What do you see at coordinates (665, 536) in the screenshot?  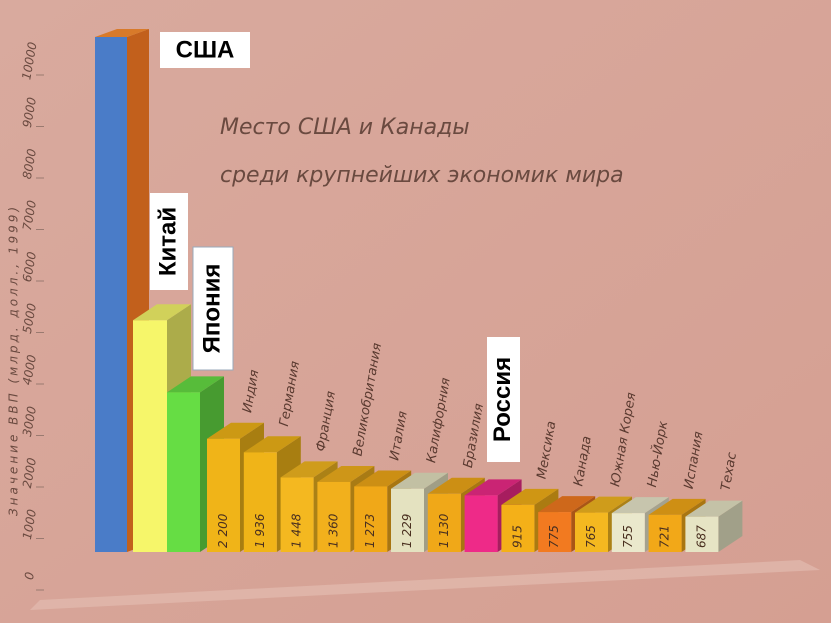 I see `value-label: 721` at bounding box center [665, 536].